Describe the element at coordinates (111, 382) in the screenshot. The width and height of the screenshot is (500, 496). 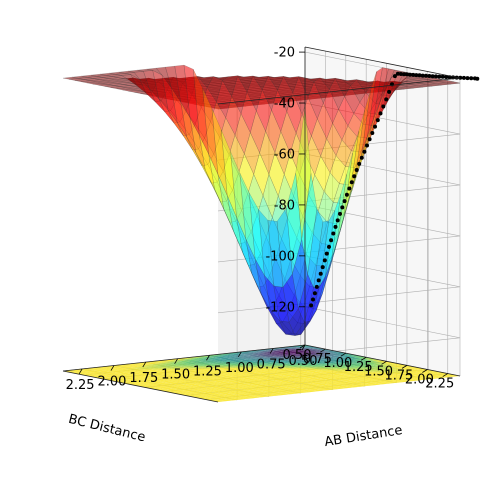
I see `x-tick-label: 2.00` at that location.